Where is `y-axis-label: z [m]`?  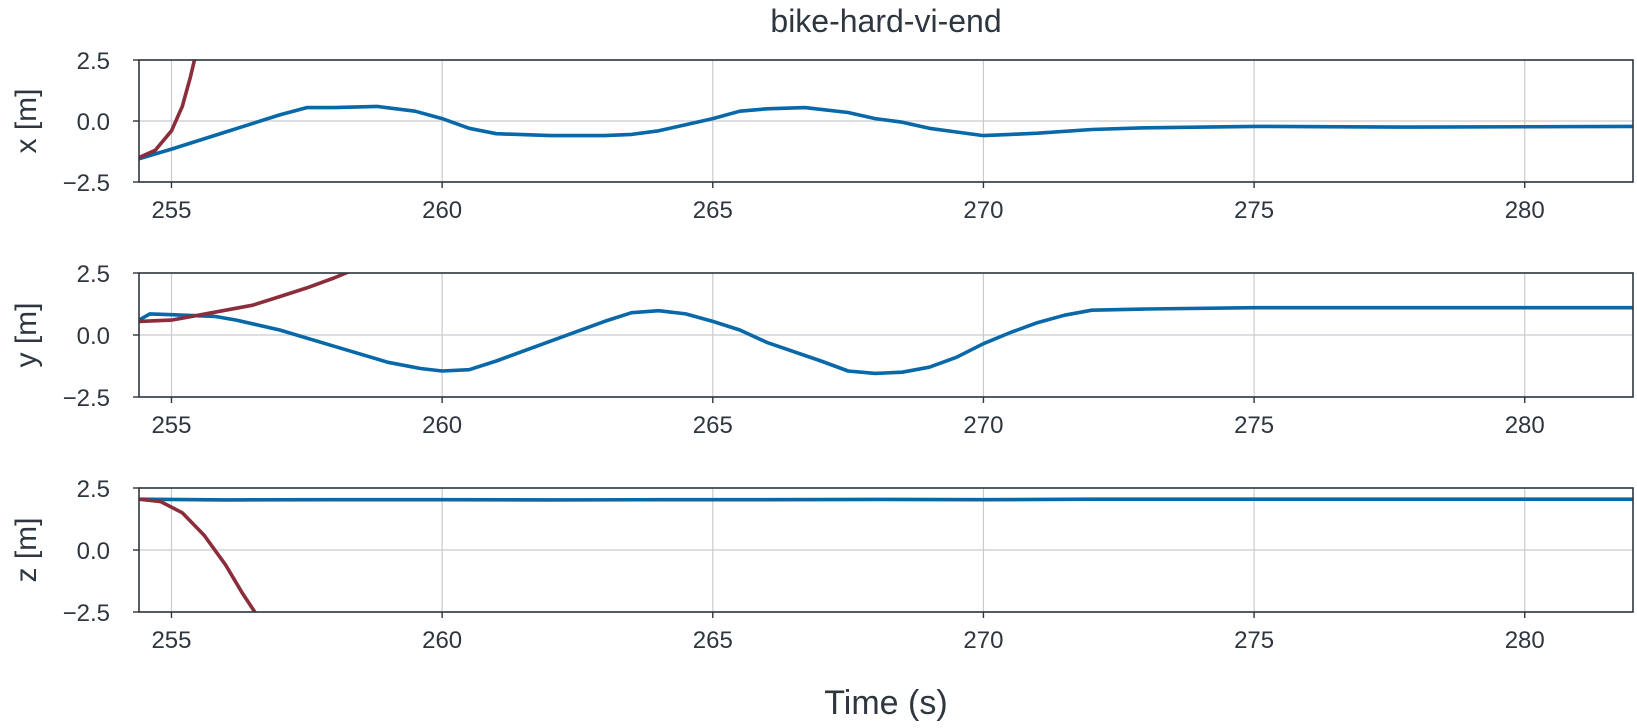 y-axis-label: z [m] is located at coordinates (26, 550).